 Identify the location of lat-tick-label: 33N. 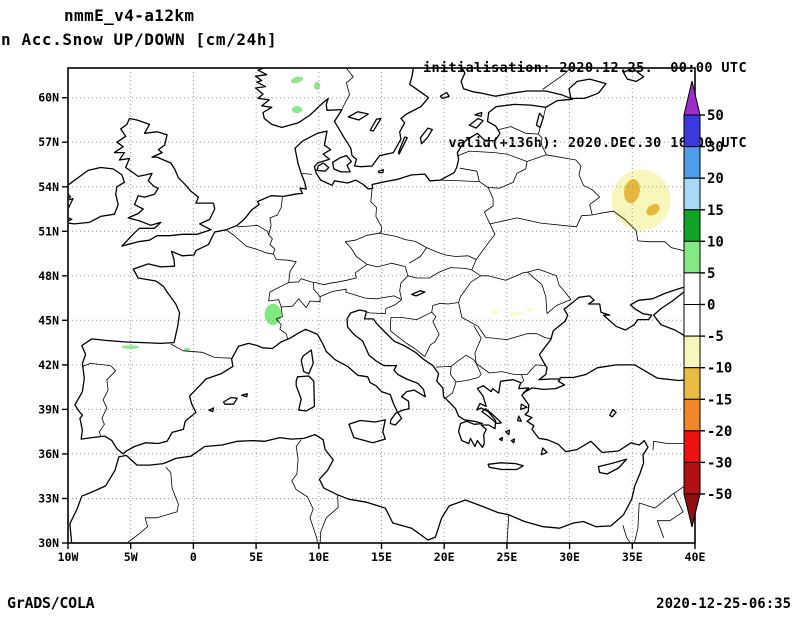
(48, 499).